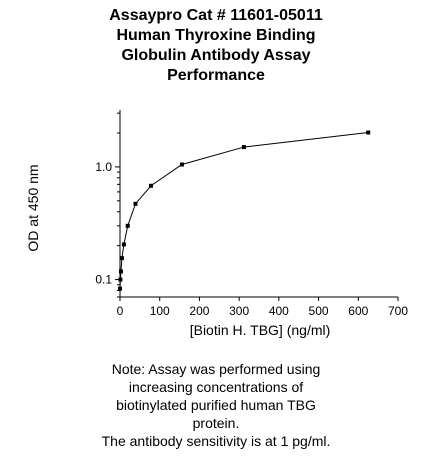 The width and height of the screenshot is (432, 462). I want to click on x-tick-label: 700, so click(398, 311).